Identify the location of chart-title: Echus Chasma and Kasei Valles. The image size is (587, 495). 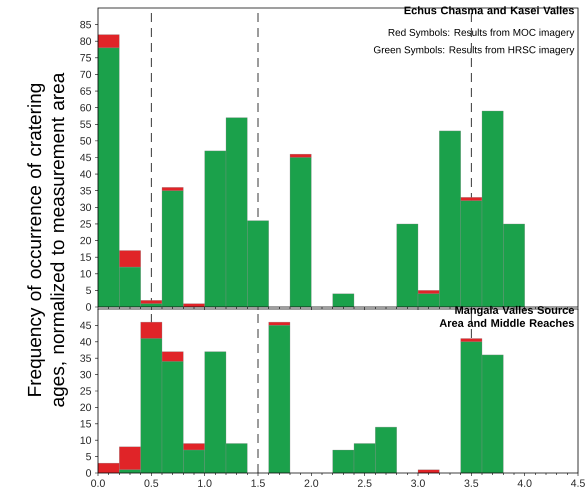
(489, 10).